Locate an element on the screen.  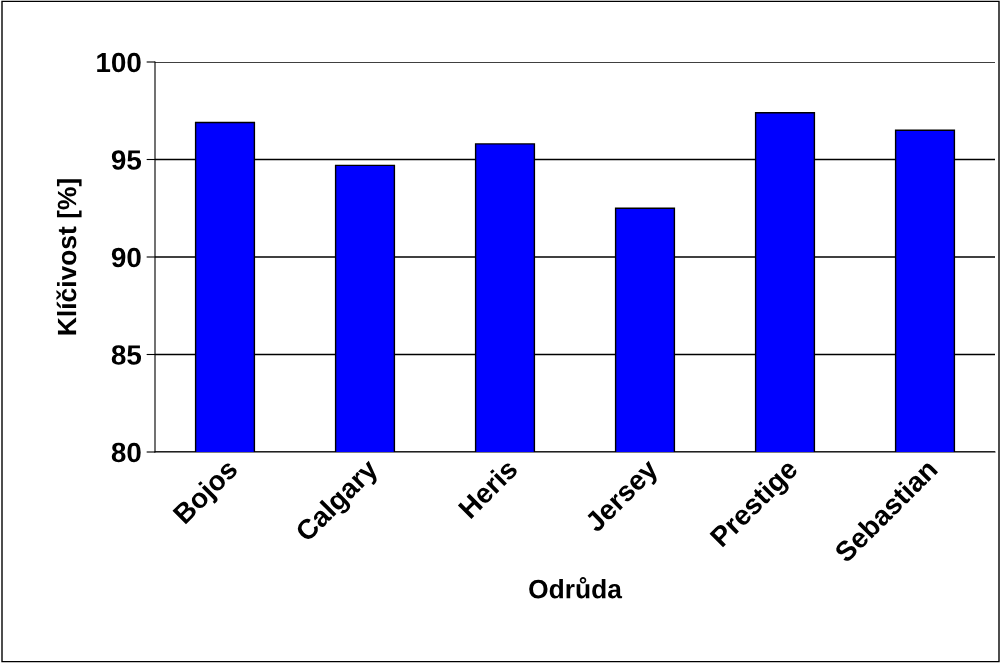
y-tick-label: 85 is located at coordinates (126, 355).